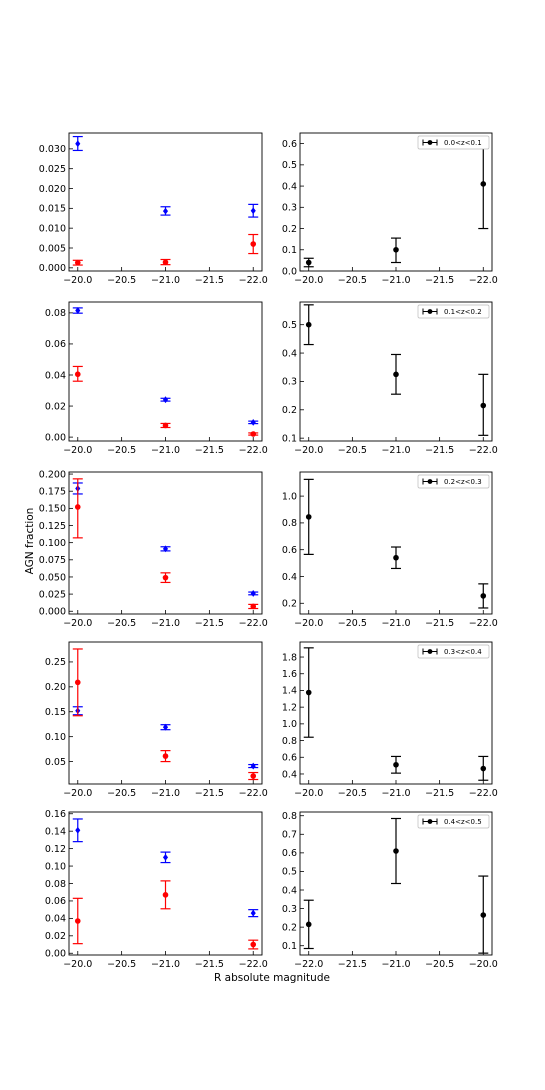 The width and height of the screenshot is (545, 1090). Describe the element at coordinates (453, 142) in the screenshot. I see `legend: 0.0<z<0.1` at that location.